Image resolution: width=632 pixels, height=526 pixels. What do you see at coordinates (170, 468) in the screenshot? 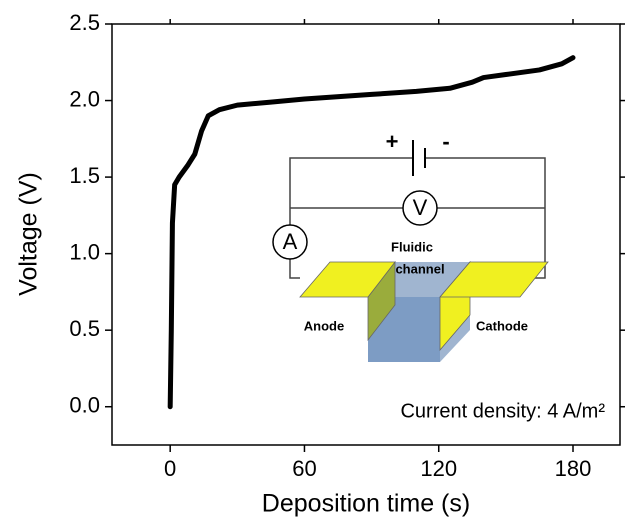
I see `x-tick-label: 0` at bounding box center [170, 468].